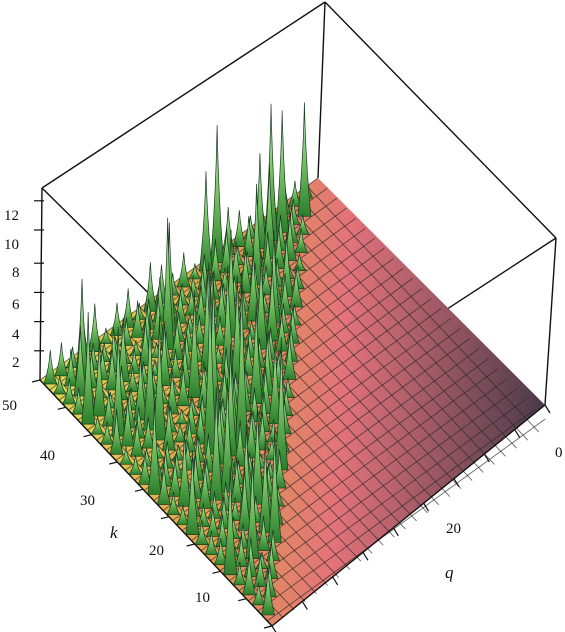 The height and width of the screenshot is (632, 565). Describe the element at coordinates (16, 363) in the screenshot. I see `z-tick-2: 2` at that location.